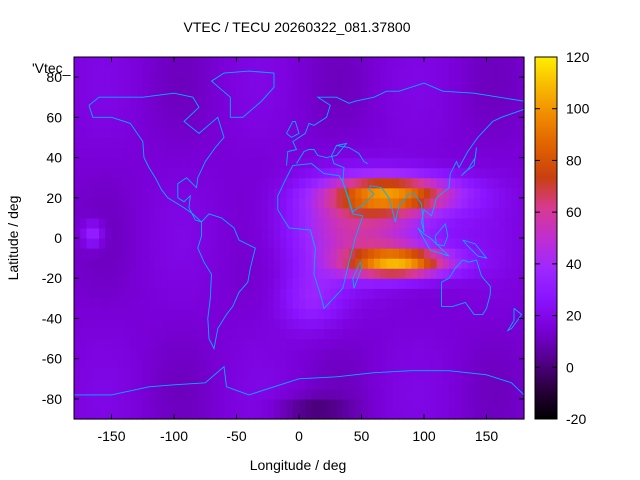 This screenshot has width=640, height=480. Describe the element at coordinates (574, 264) in the screenshot. I see `colorbar-tick-label: 40` at that location.